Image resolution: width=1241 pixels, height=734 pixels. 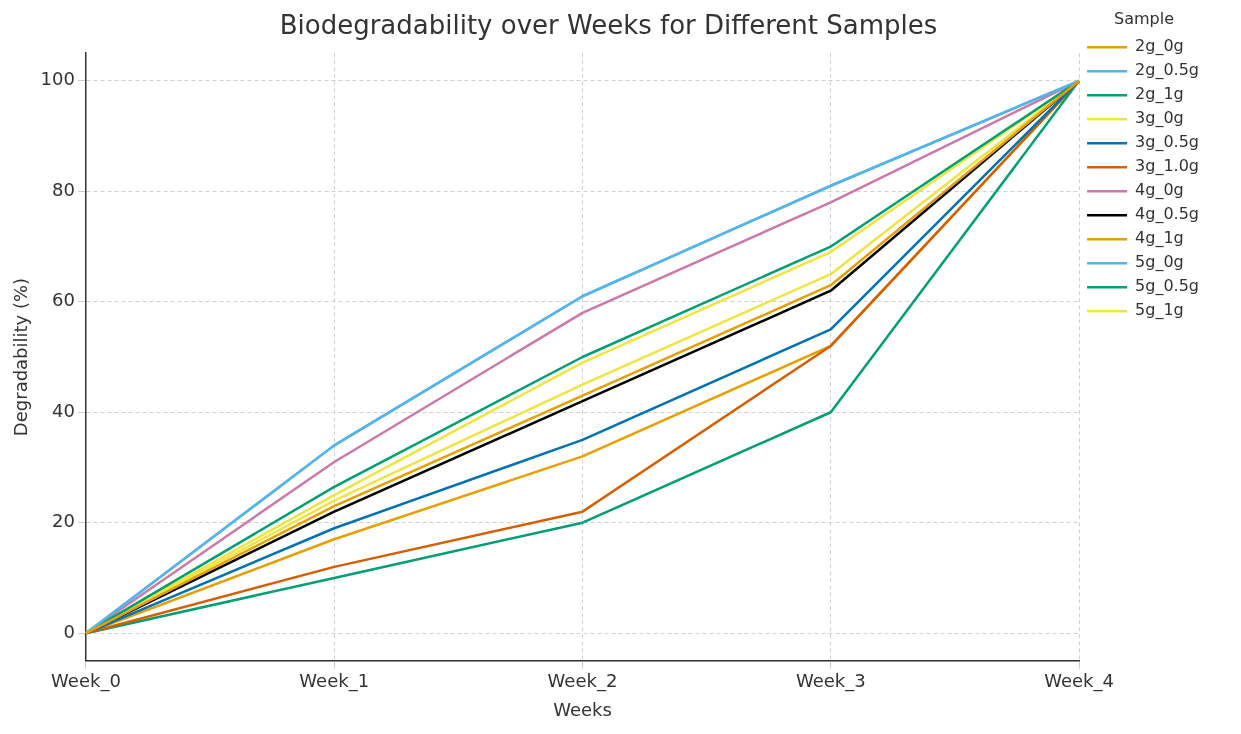 What do you see at coordinates (1167, 166) in the screenshot?
I see `legend-label: 3g_1.0g` at bounding box center [1167, 166].